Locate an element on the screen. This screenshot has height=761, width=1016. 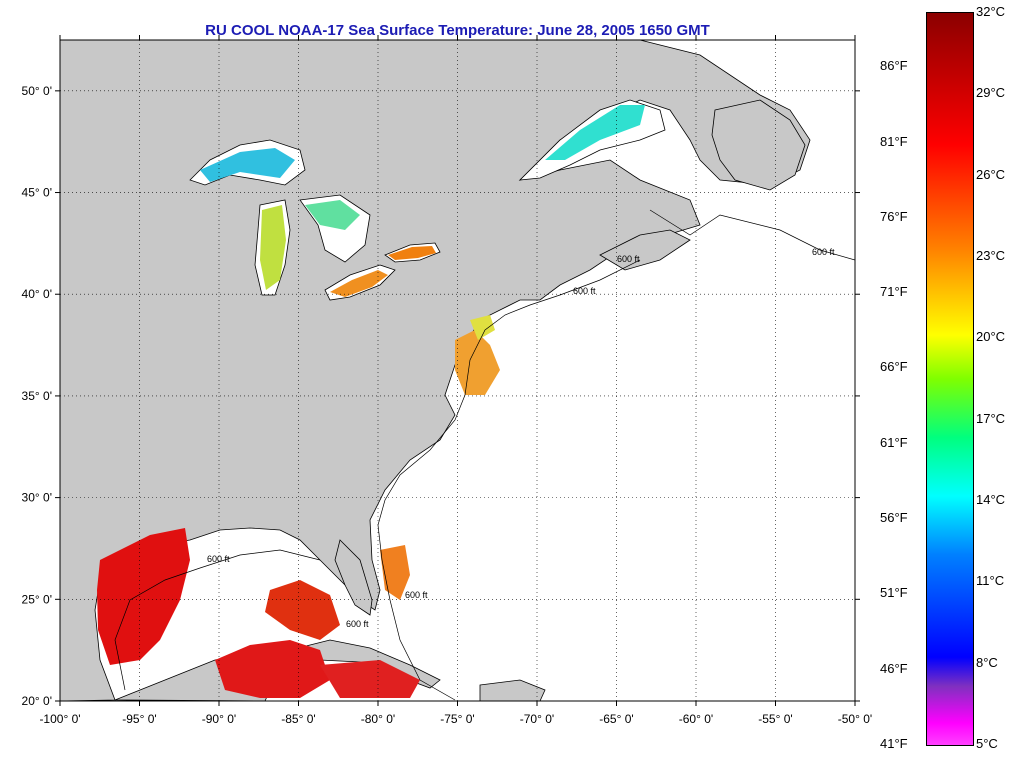
colorbar-fahrenheit-label: 86°F is located at coordinates (894, 66).